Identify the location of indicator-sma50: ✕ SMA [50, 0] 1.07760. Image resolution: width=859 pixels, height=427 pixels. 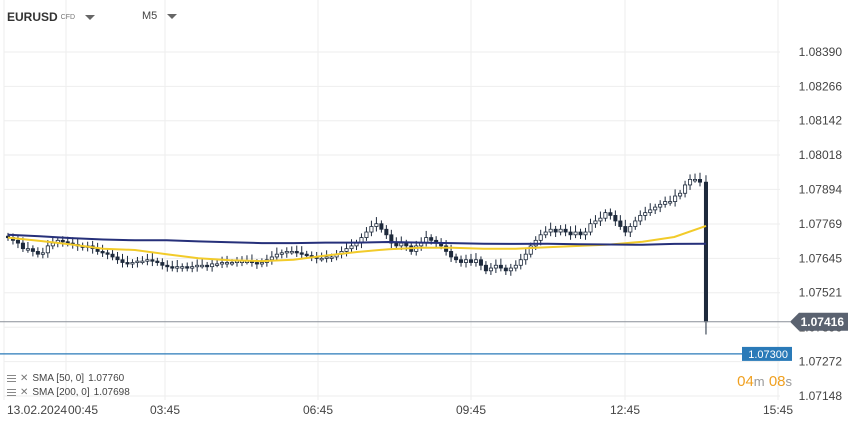
(65, 378).